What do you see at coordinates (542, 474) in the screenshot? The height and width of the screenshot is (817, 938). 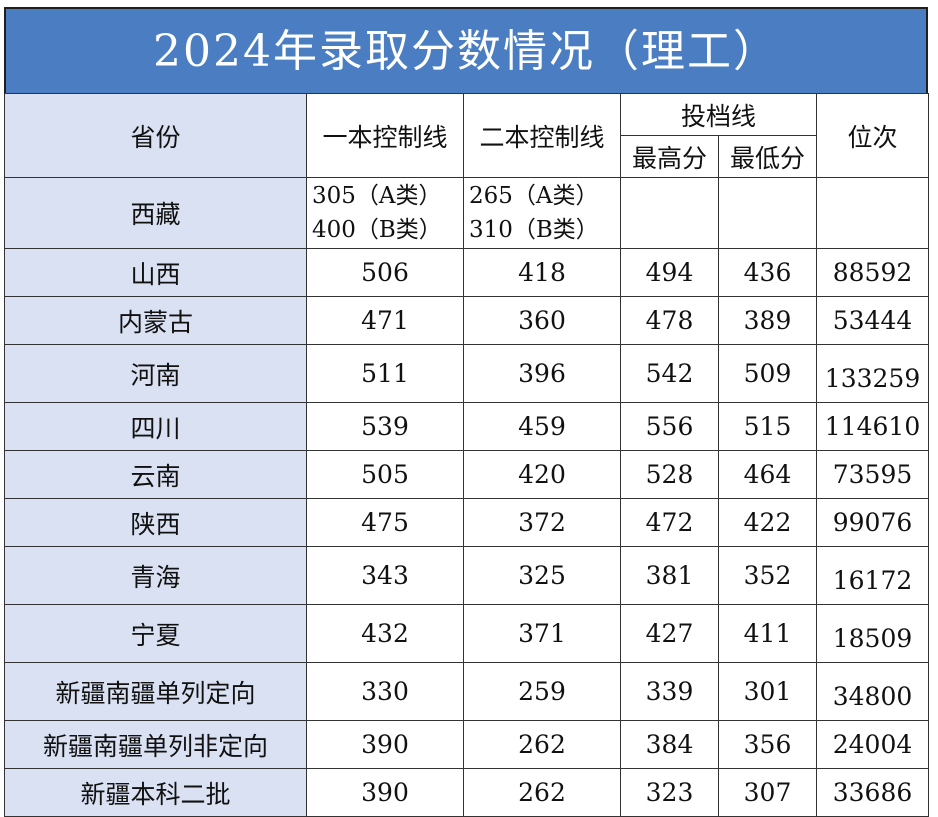 I see `tier2-cell: 420` at bounding box center [542, 474].